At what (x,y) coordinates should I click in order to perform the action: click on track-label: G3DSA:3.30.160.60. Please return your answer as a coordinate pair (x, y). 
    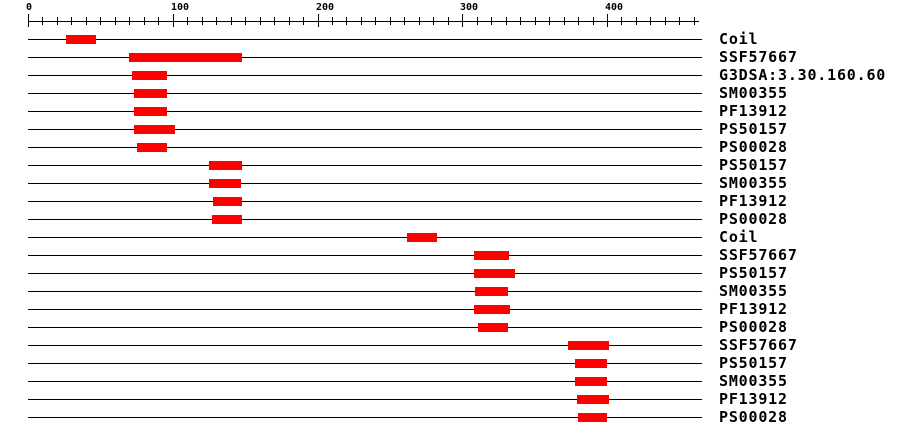
    Looking at the image, I should click on (803, 75).